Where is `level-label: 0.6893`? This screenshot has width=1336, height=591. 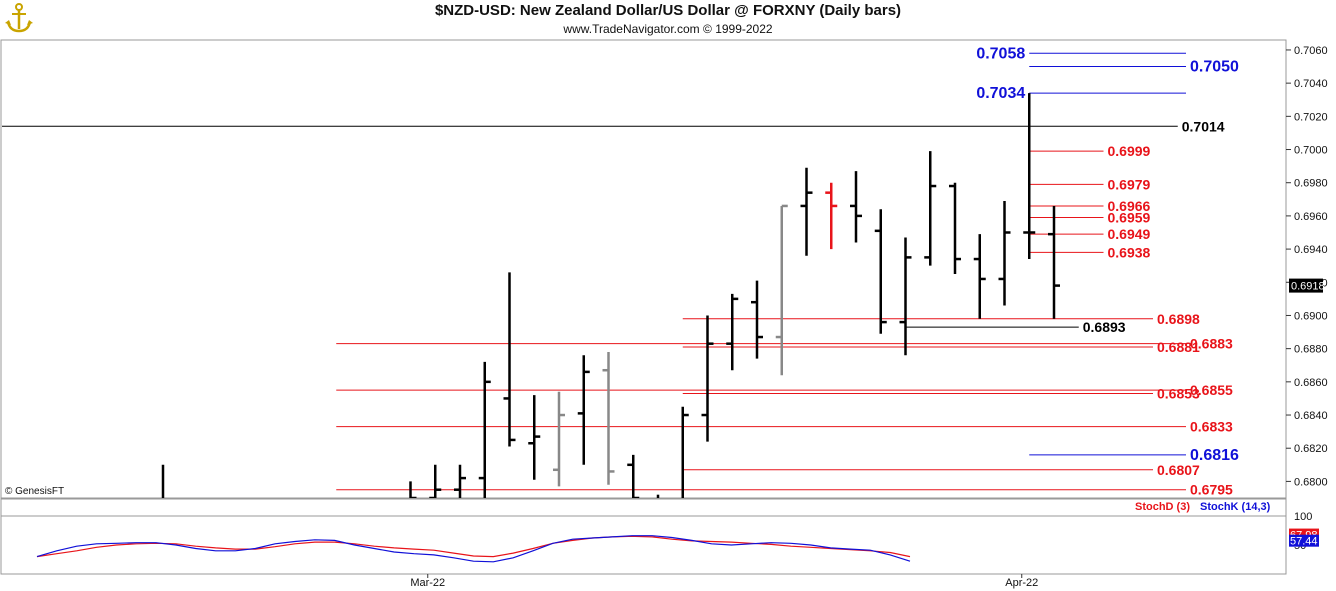
level-label: 0.6893 is located at coordinates (1104, 327).